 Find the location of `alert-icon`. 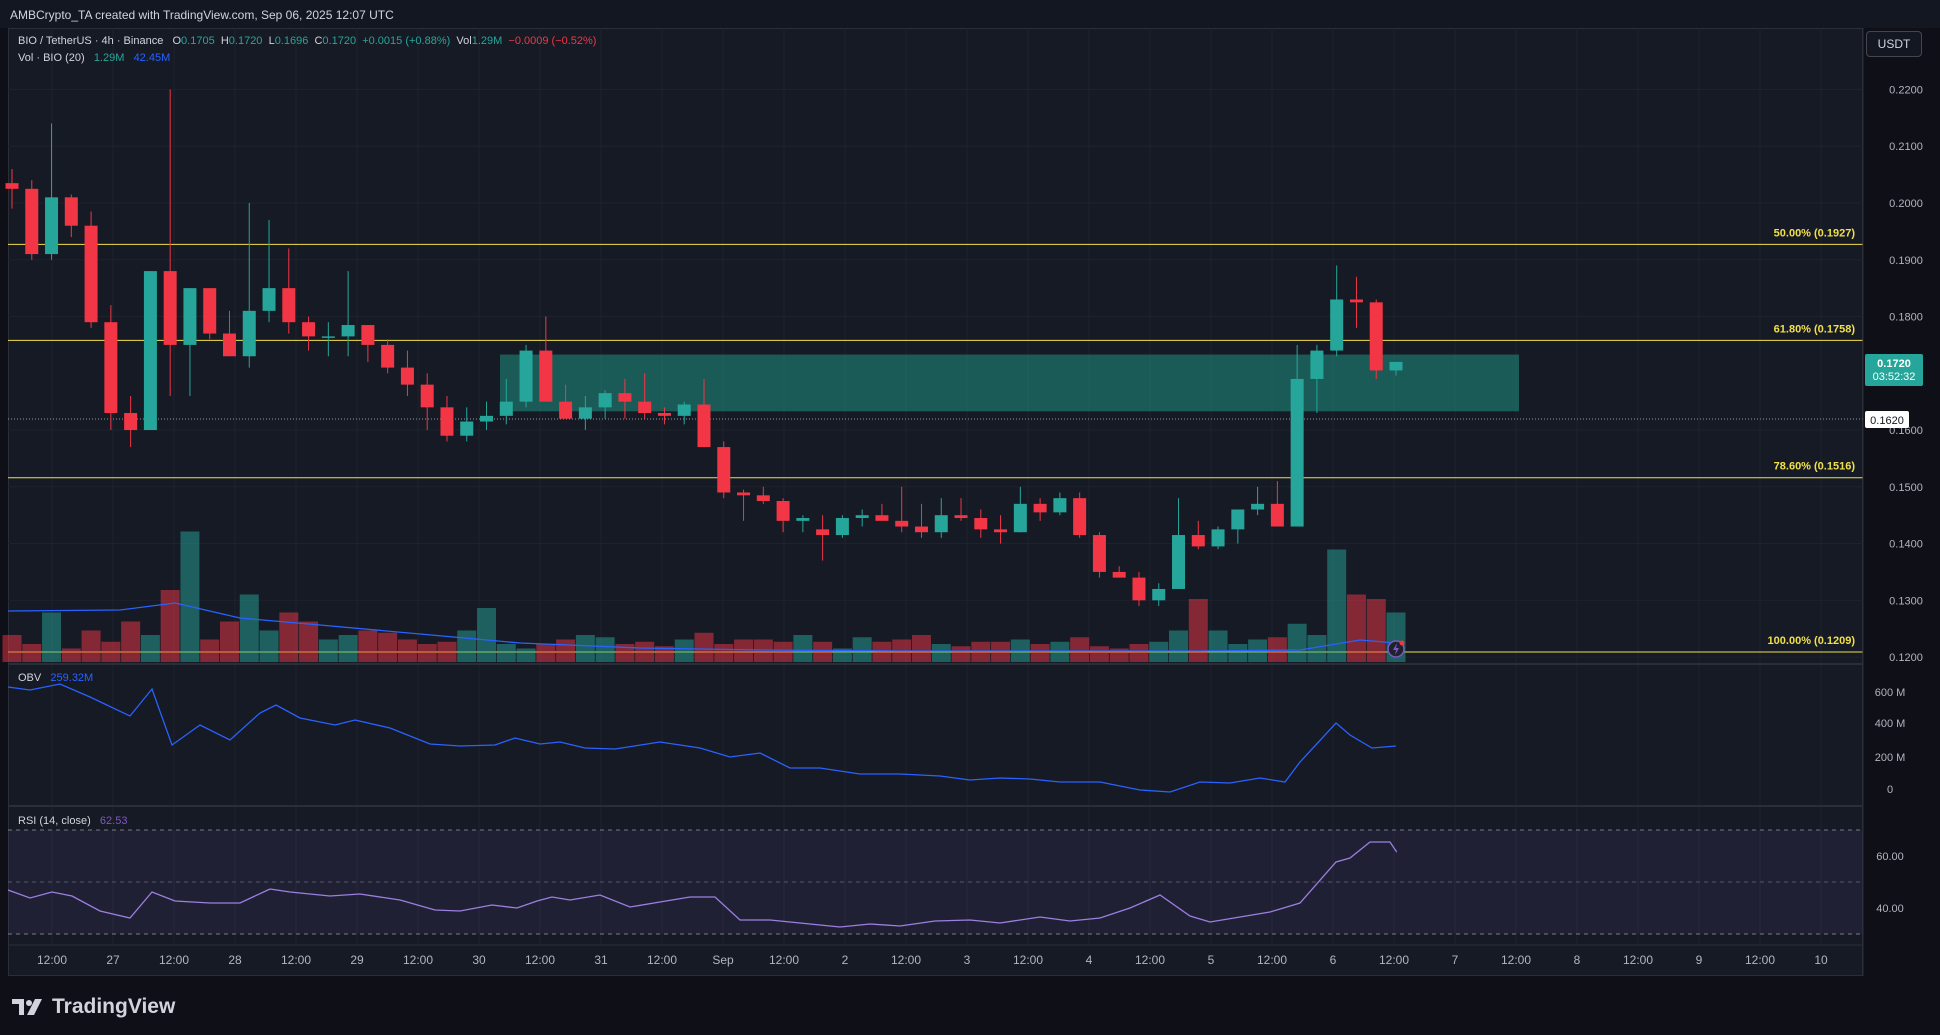

alert-icon is located at coordinates (1396, 649).